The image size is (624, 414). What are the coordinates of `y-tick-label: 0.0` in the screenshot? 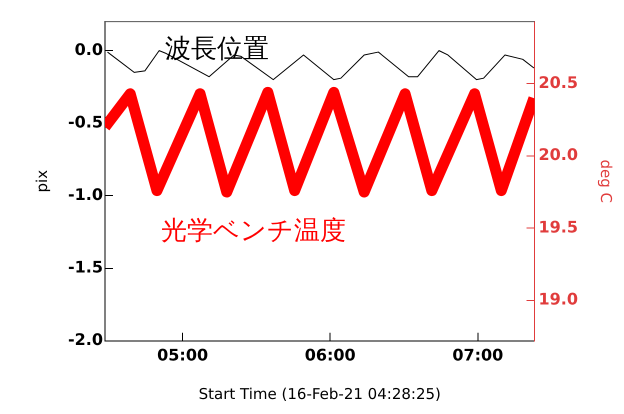 It's located at (88, 49).